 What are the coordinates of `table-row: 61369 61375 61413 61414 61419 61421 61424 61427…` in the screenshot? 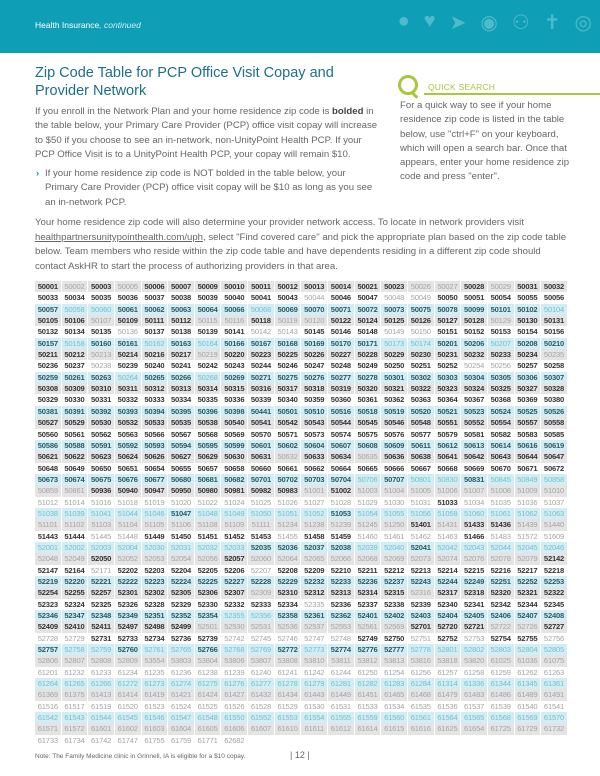 It's located at (301, 695).